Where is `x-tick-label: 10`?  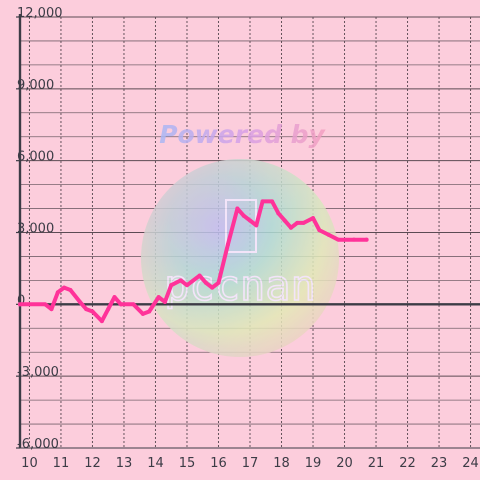 x-tick-label: 10 is located at coordinates (29, 463).